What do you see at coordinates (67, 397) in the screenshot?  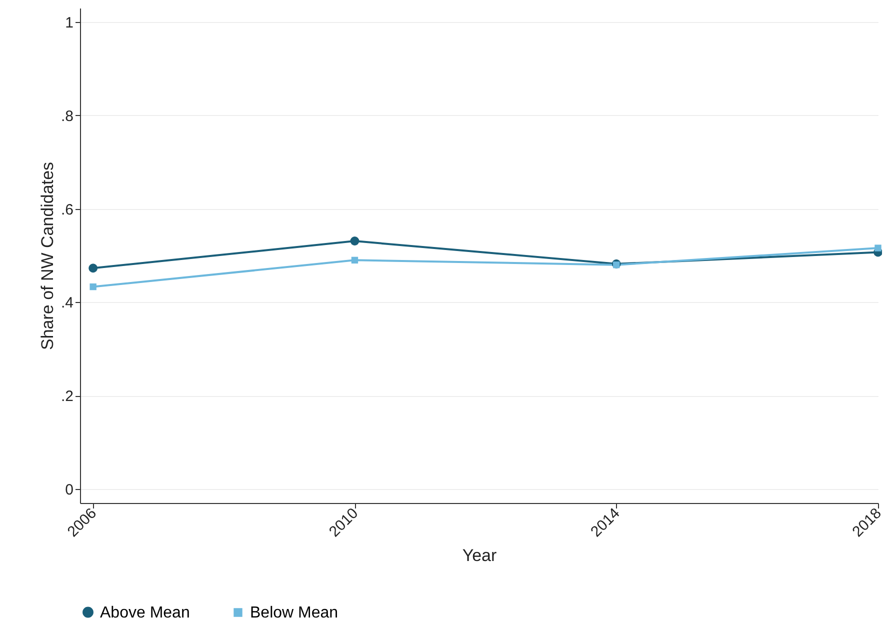 I see `y-tick-label: .2` at bounding box center [67, 397].